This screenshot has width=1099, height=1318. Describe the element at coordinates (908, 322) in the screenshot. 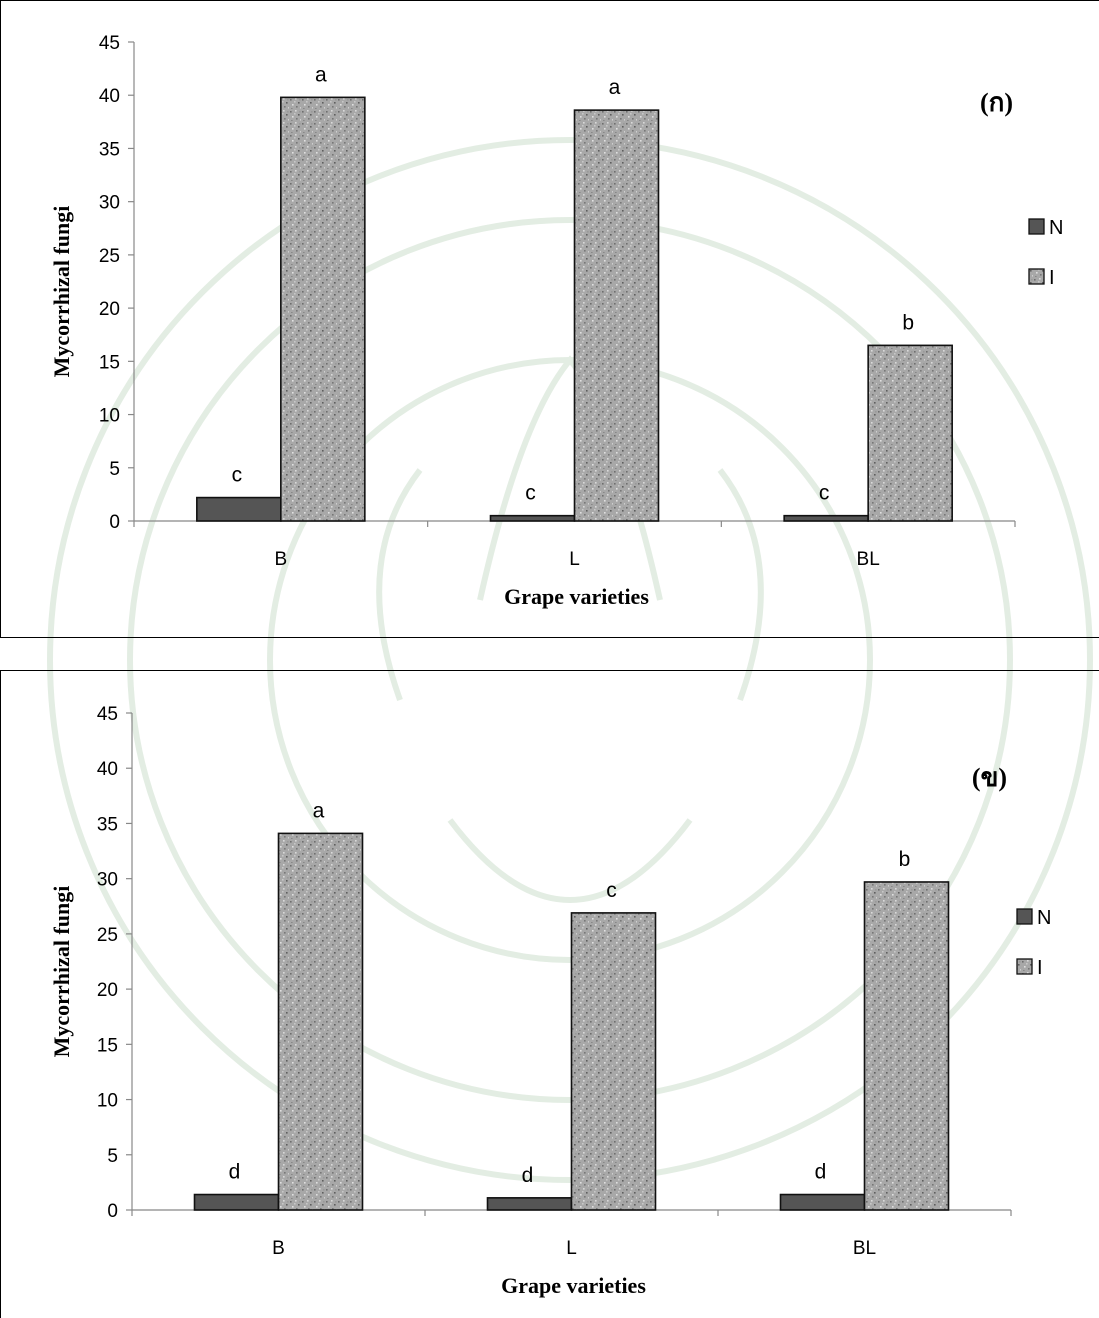

I see `chart-a-significance-label: b` at that location.